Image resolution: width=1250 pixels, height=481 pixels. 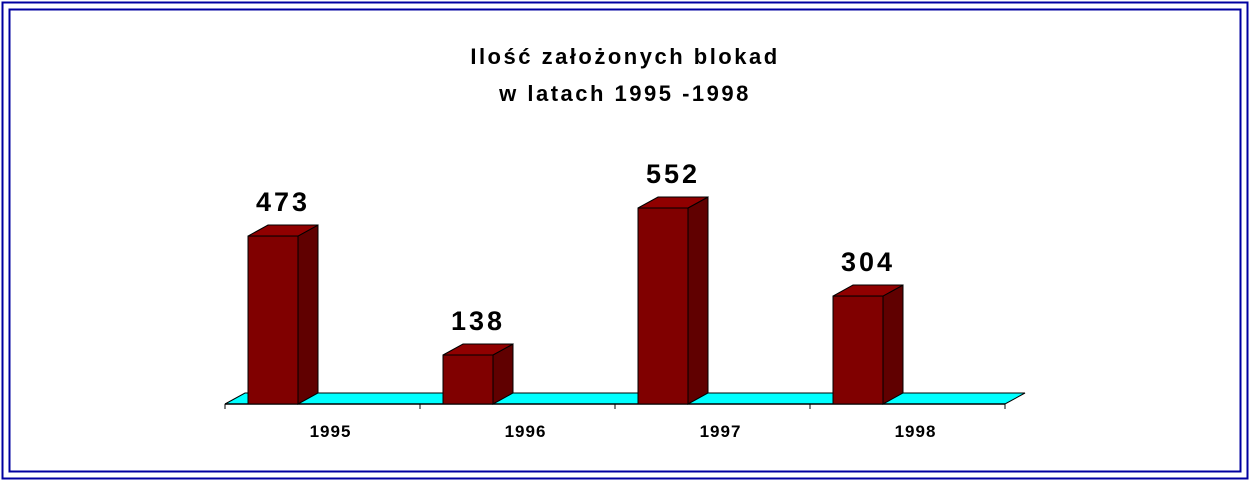 What do you see at coordinates (526, 431) in the screenshot?
I see `x-tick-label: 1996` at bounding box center [526, 431].